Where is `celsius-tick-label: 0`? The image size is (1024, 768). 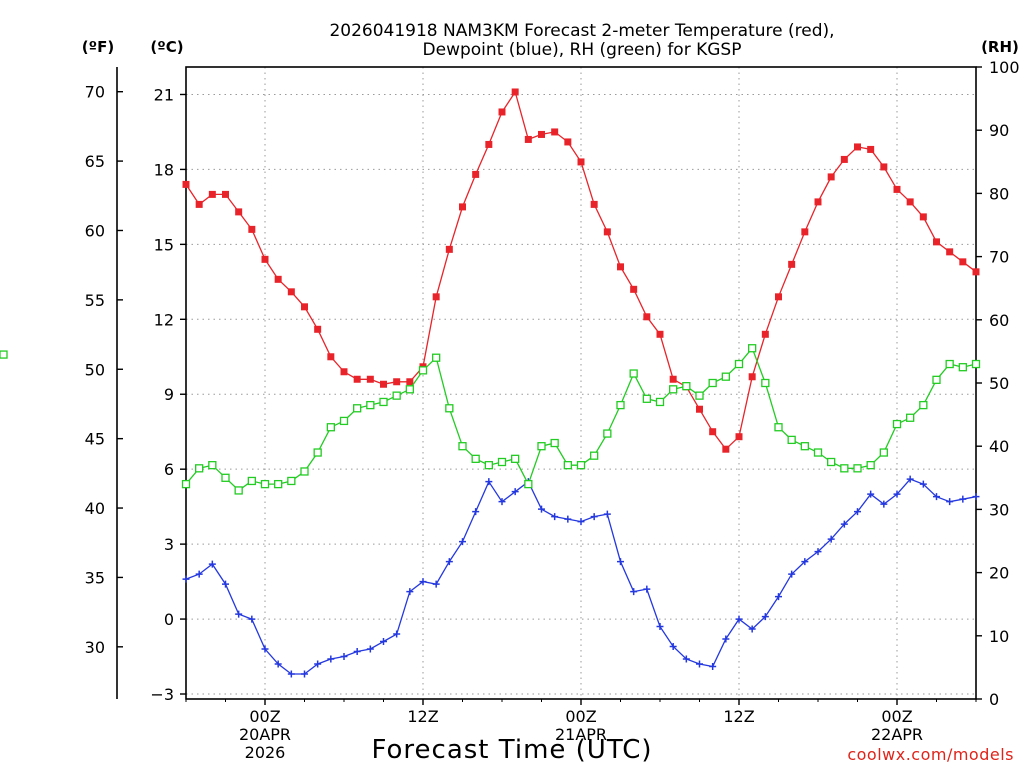 celsius-tick-label: 0 is located at coordinates (169, 619).